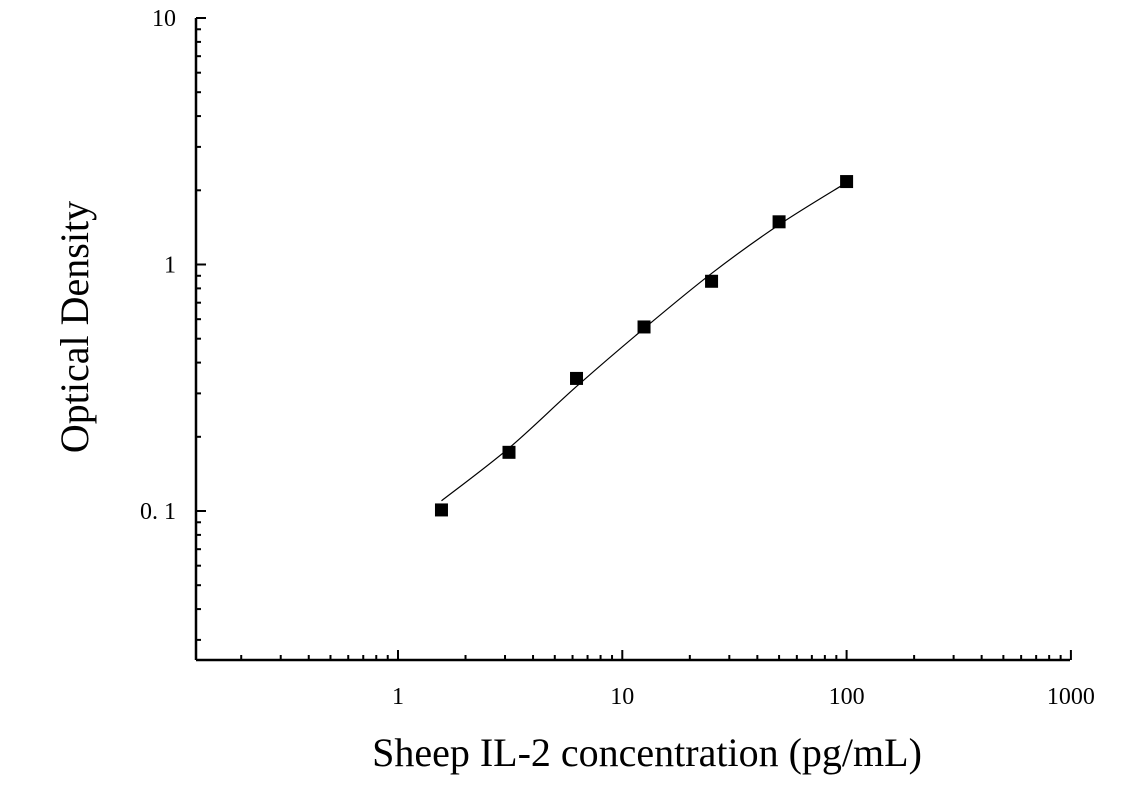 The image size is (1130, 787). Describe the element at coordinates (170, 266) in the screenshot. I see `y-tick-label: 1` at that location.